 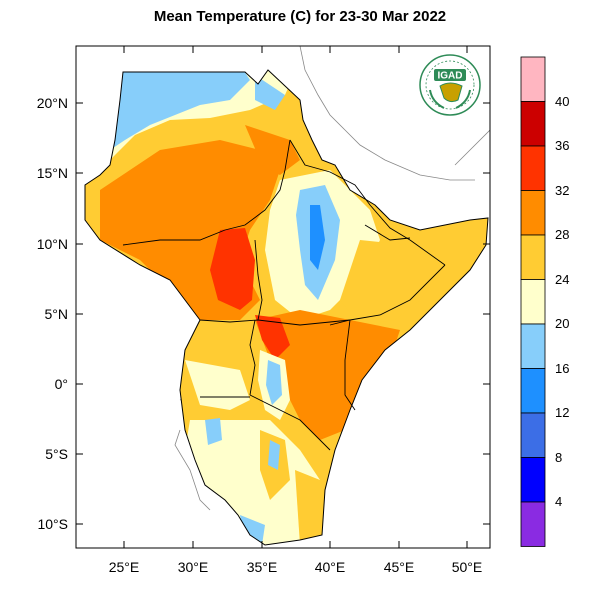 I want to click on lat-label: 10°S, so click(x=52, y=524).